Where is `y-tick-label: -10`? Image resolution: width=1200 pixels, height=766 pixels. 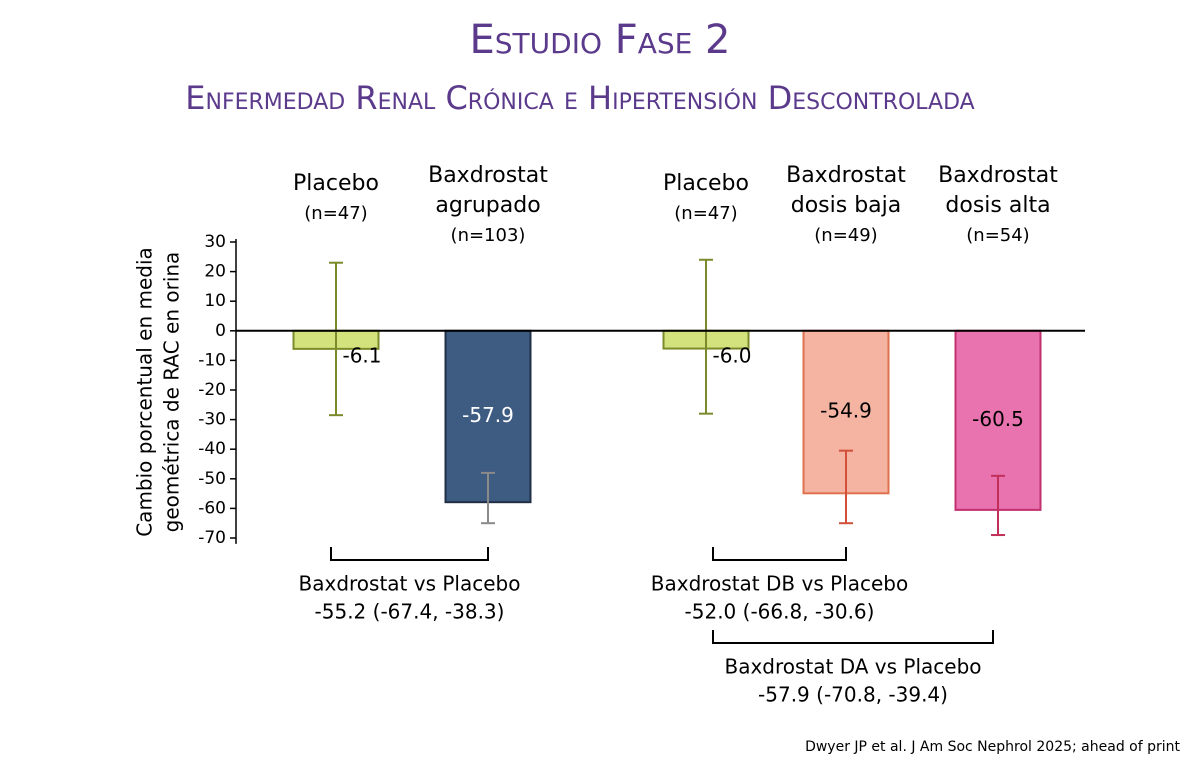
y-tick-label: -10 is located at coordinates (212, 360).